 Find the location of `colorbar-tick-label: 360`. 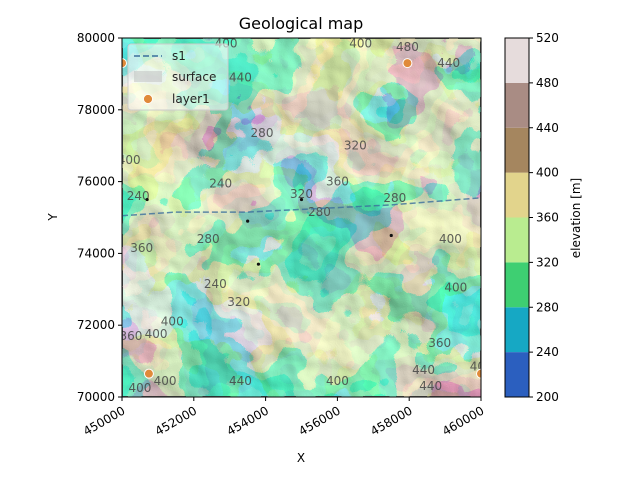

colorbar-tick-label: 360 is located at coordinates (547, 218).